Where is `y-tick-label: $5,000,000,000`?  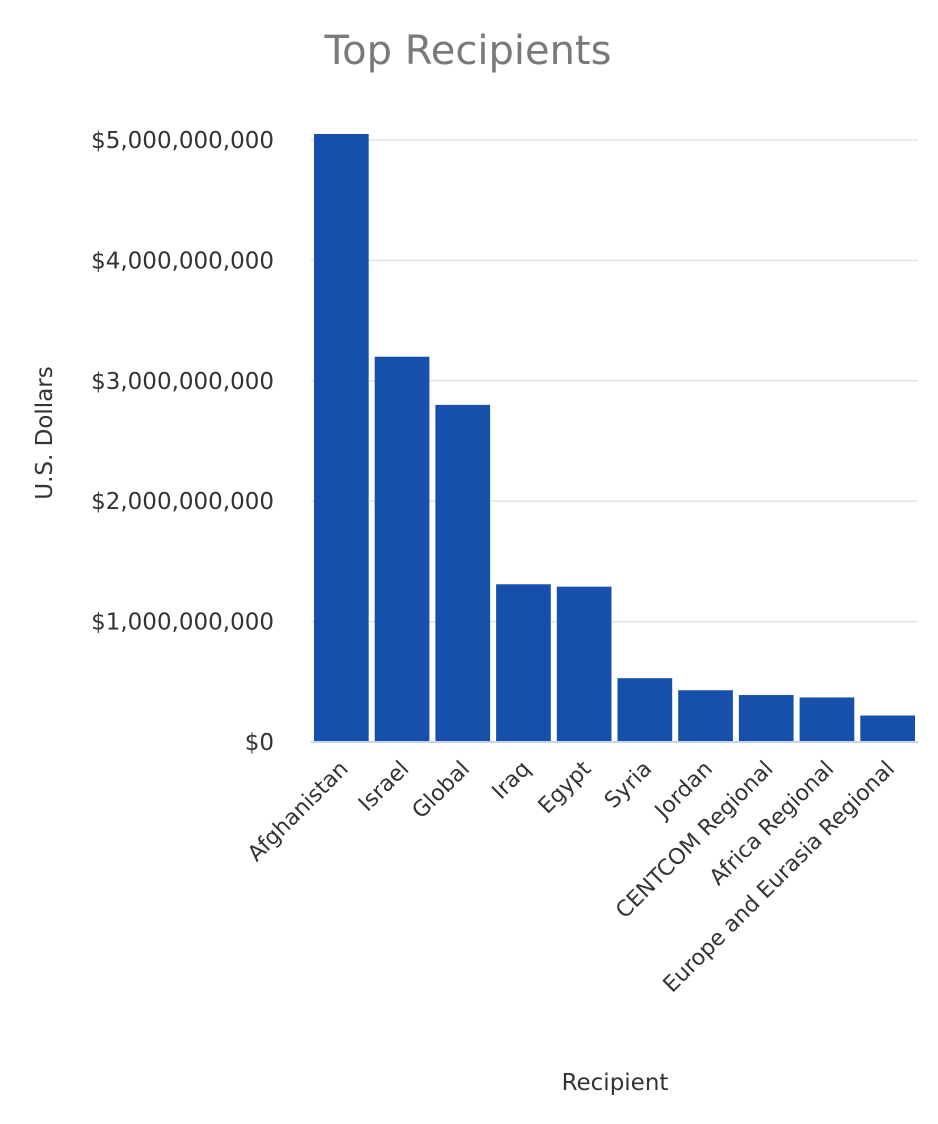
y-tick-label: $5,000,000,000 is located at coordinates (182, 141).